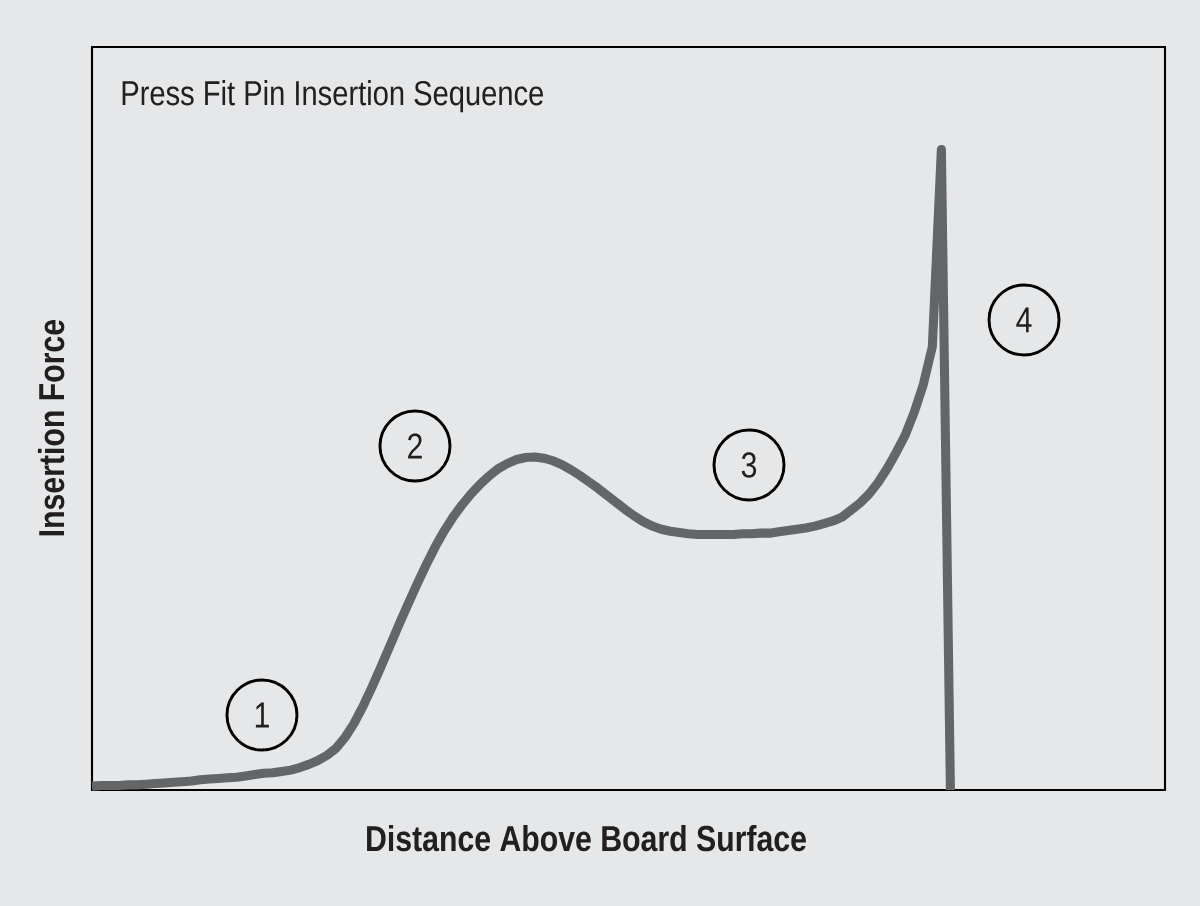  What do you see at coordinates (415, 446) in the screenshot?
I see `annotation: 2` at bounding box center [415, 446].